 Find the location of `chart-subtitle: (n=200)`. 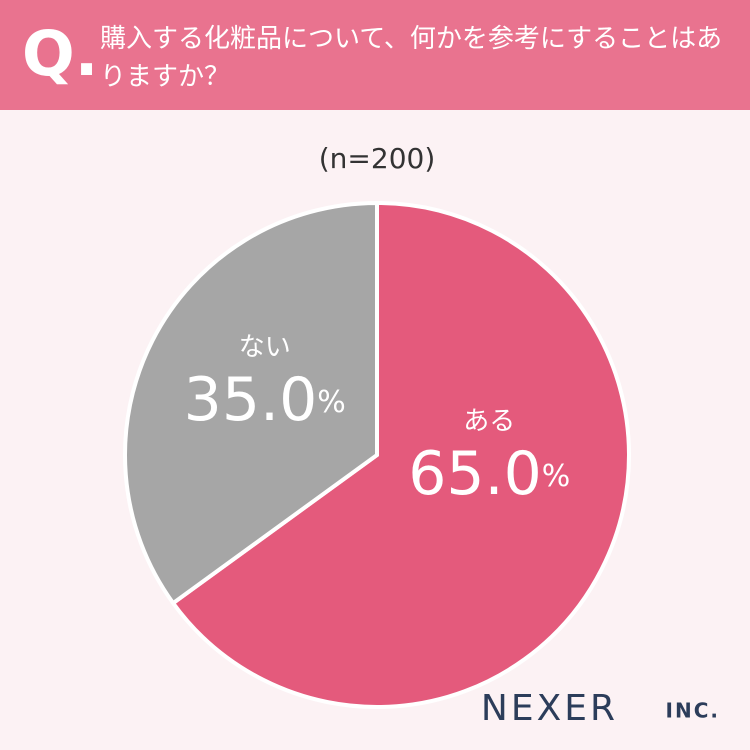

chart-subtitle: (n=200) is located at coordinates (377, 158).